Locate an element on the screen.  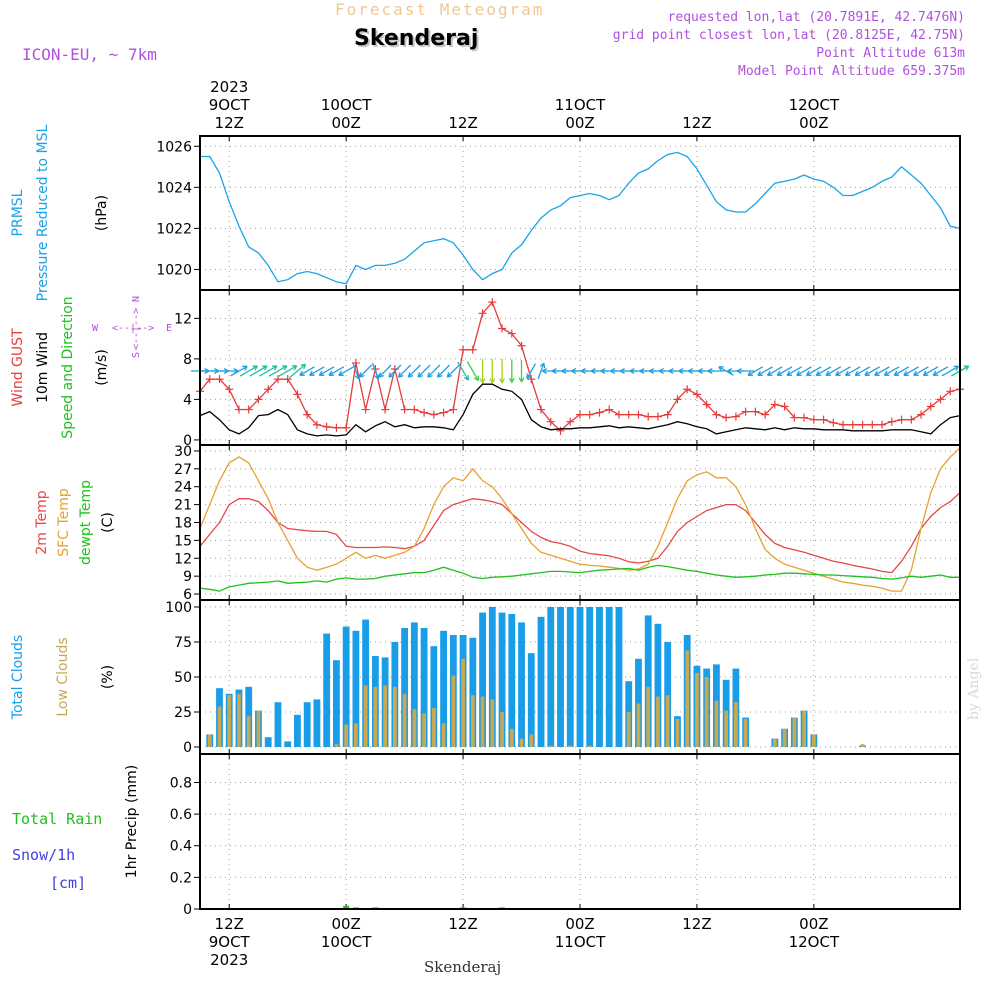
y-axis-label: dewpt Temp is located at coordinates (86, 522).